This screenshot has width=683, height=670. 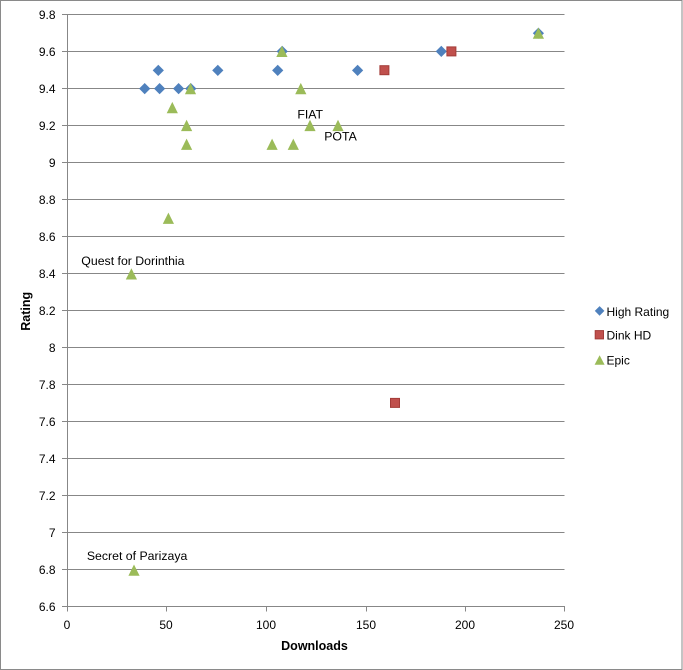 What do you see at coordinates (47, 496) in the screenshot?
I see `svg-text: 7.2` at bounding box center [47, 496].